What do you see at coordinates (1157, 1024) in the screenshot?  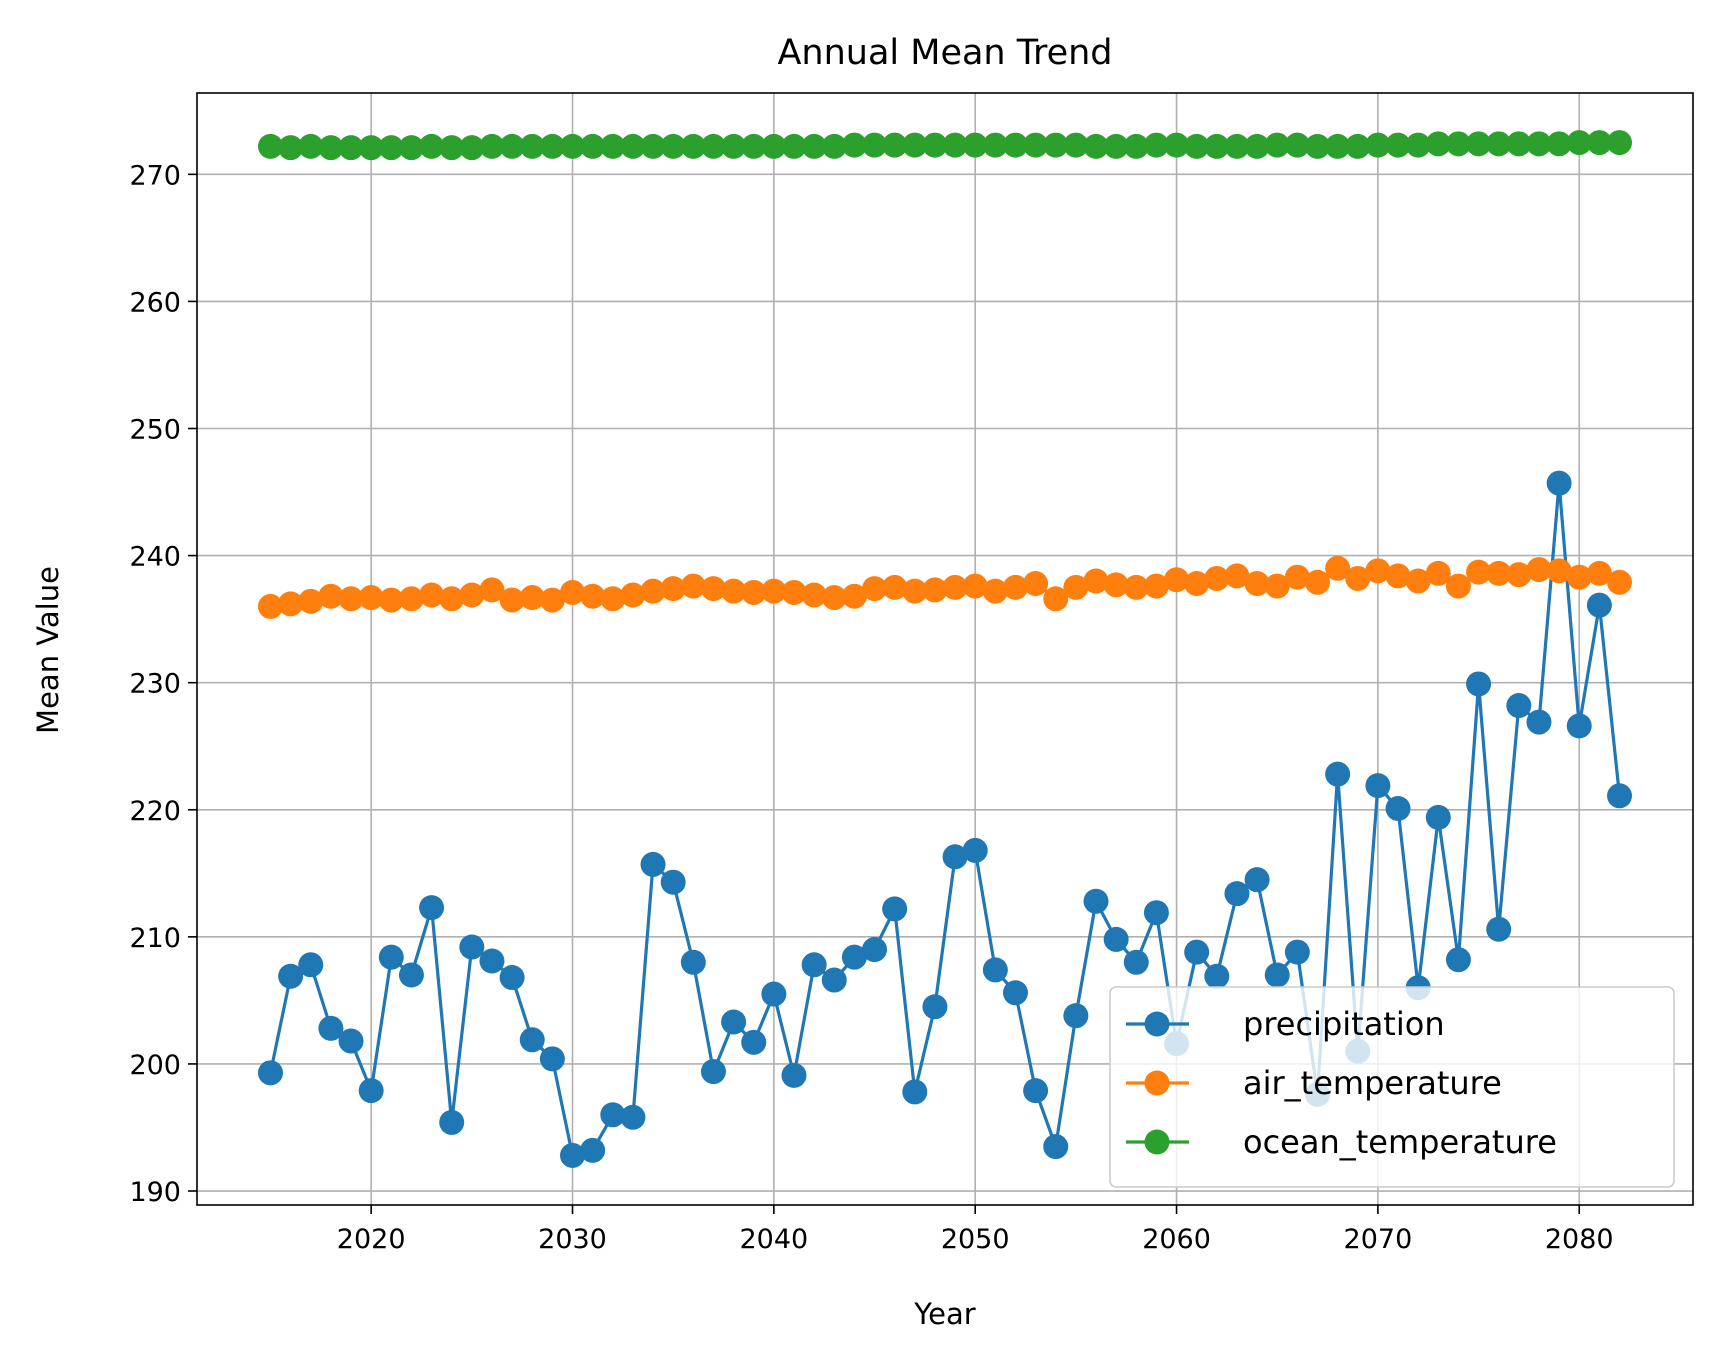 I see `legend-marker-precipitation` at bounding box center [1157, 1024].